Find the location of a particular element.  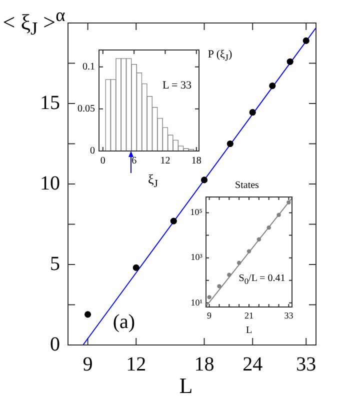

annotation: (a) is located at coordinates (124, 322).